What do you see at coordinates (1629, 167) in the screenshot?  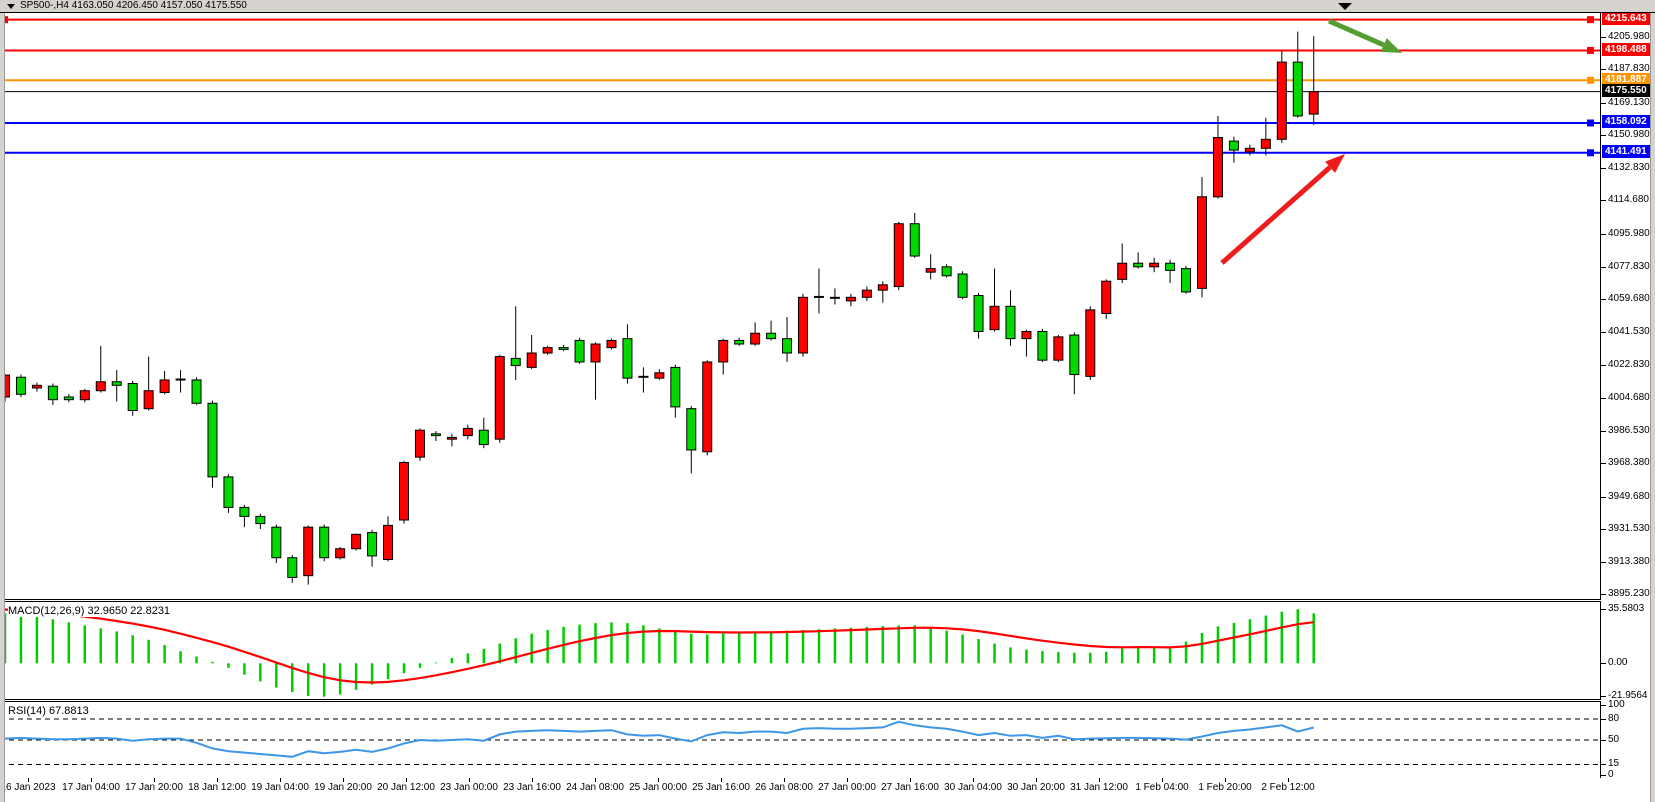 I see `price-tick-label: 4132.830` at bounding box center [1629, 167].